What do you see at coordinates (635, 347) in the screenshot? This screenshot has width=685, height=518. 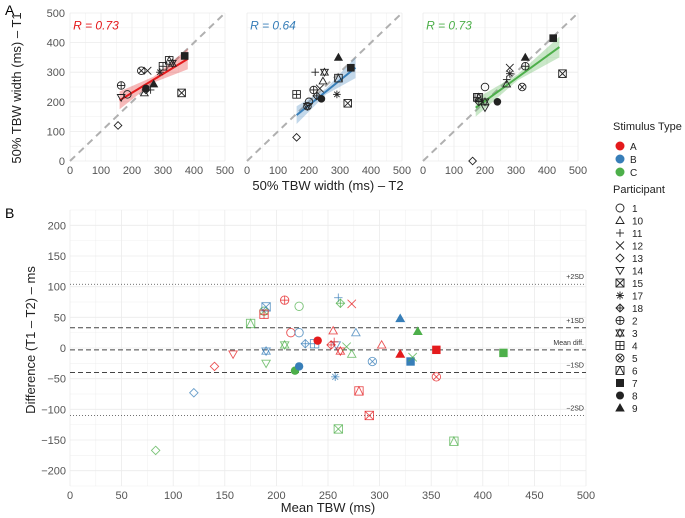 I see `legend-label-4: 4` at bounding box center [635, 347].